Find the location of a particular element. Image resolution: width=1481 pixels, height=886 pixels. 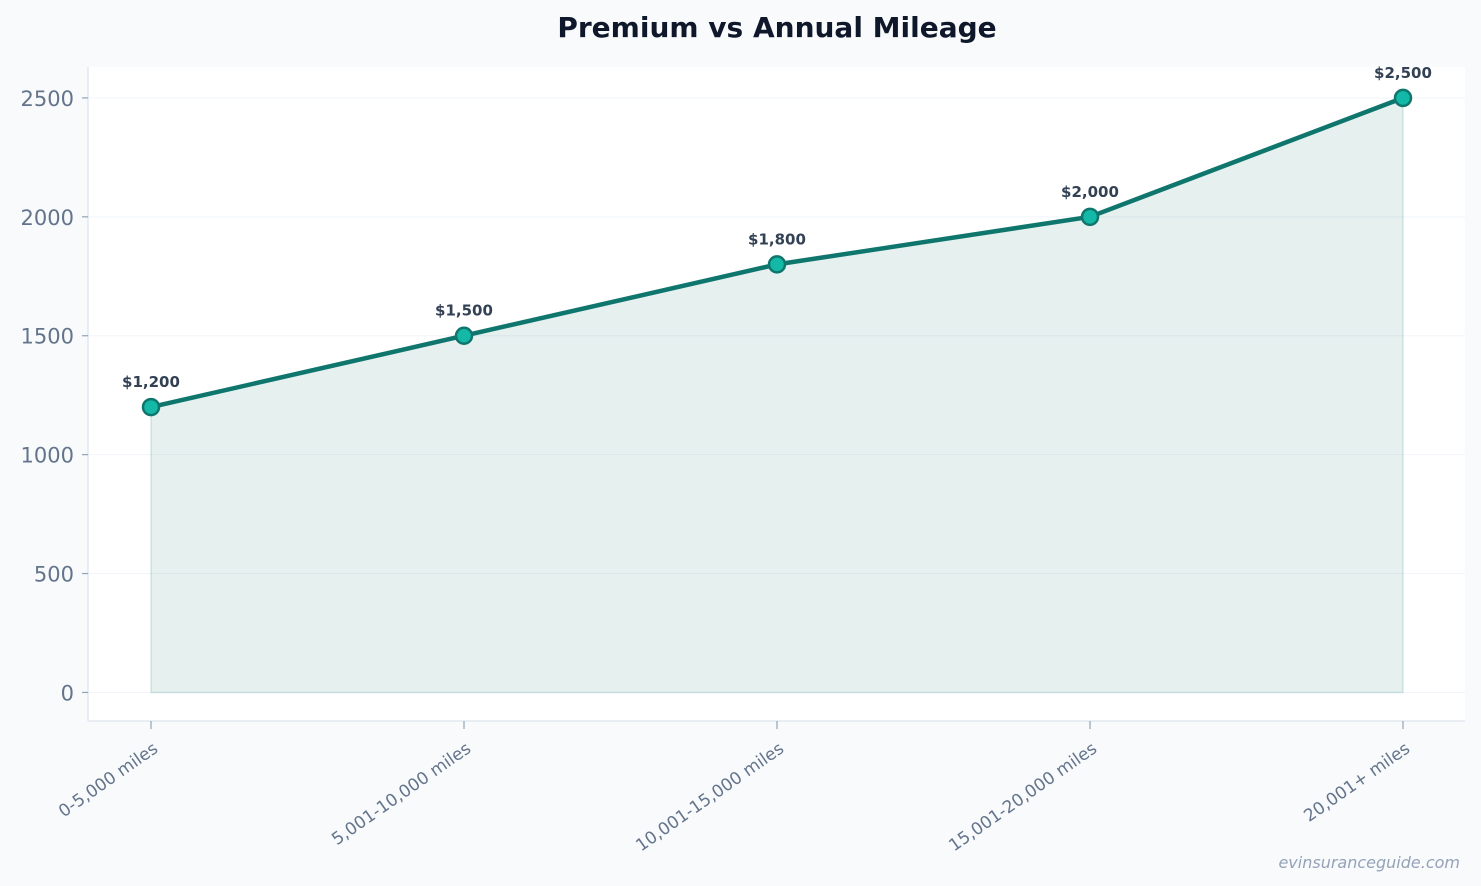

y-tick-label: 2500 is located at coordinates (47, 99).